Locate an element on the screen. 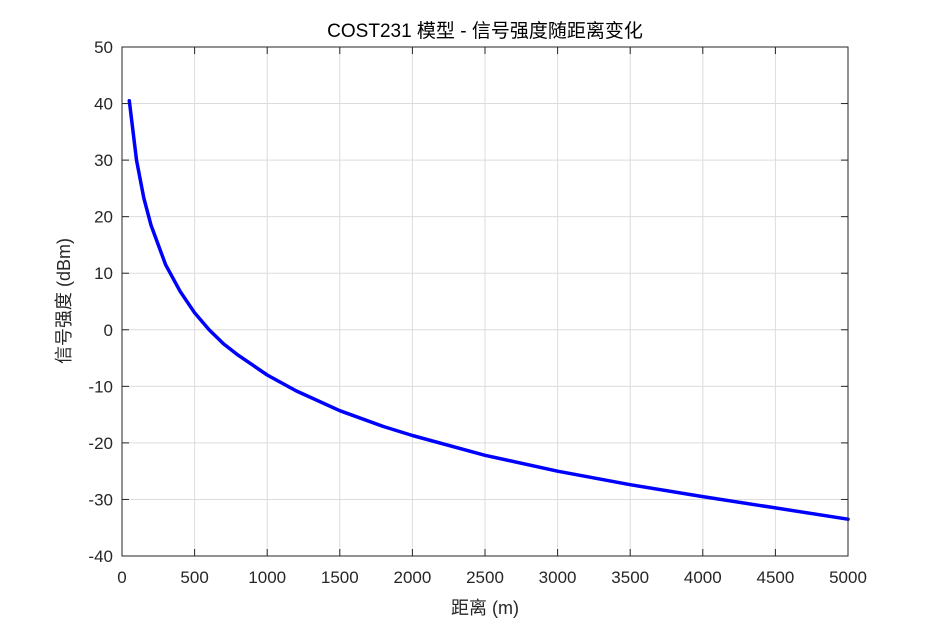 The height and width of the screenshot is (625, 938). x-tick-label: 1500 is located at coordinates (340, 577).